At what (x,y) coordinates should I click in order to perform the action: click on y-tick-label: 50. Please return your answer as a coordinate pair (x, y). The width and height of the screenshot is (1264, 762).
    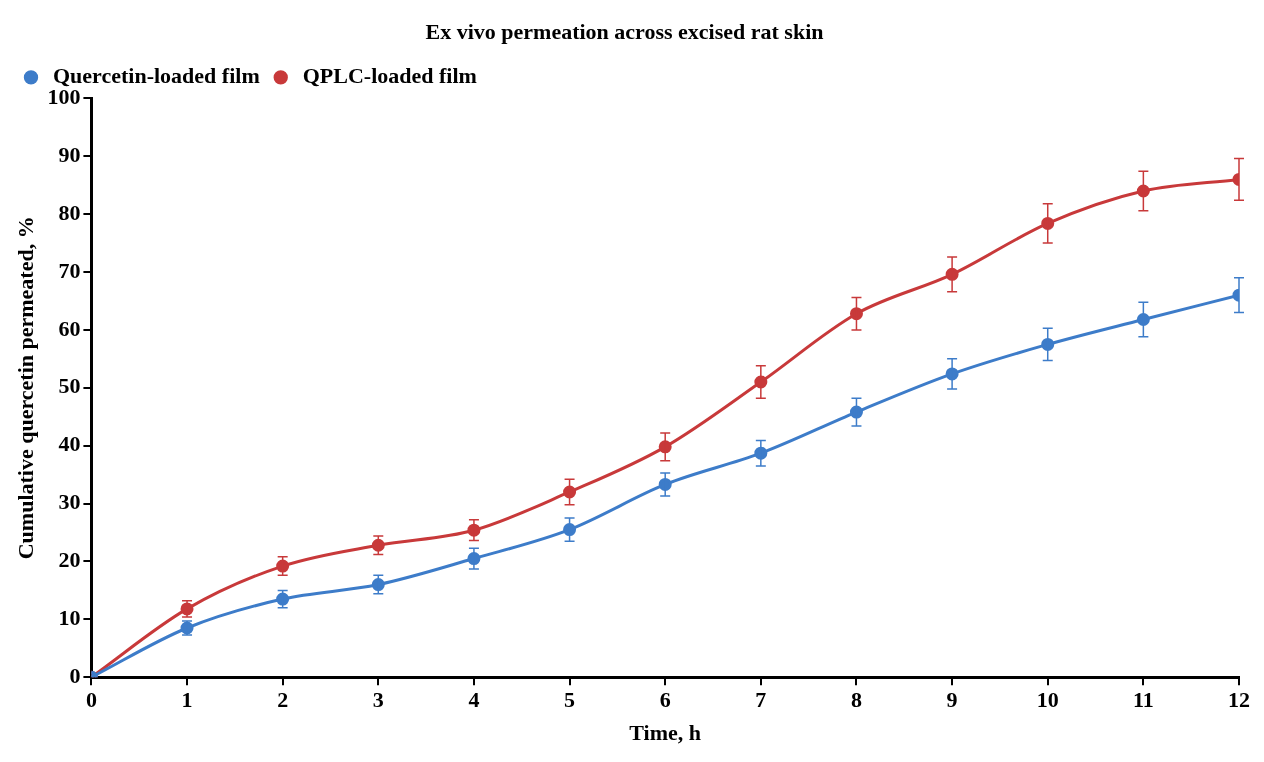
    Looking at the image, I should click on (69, 386).